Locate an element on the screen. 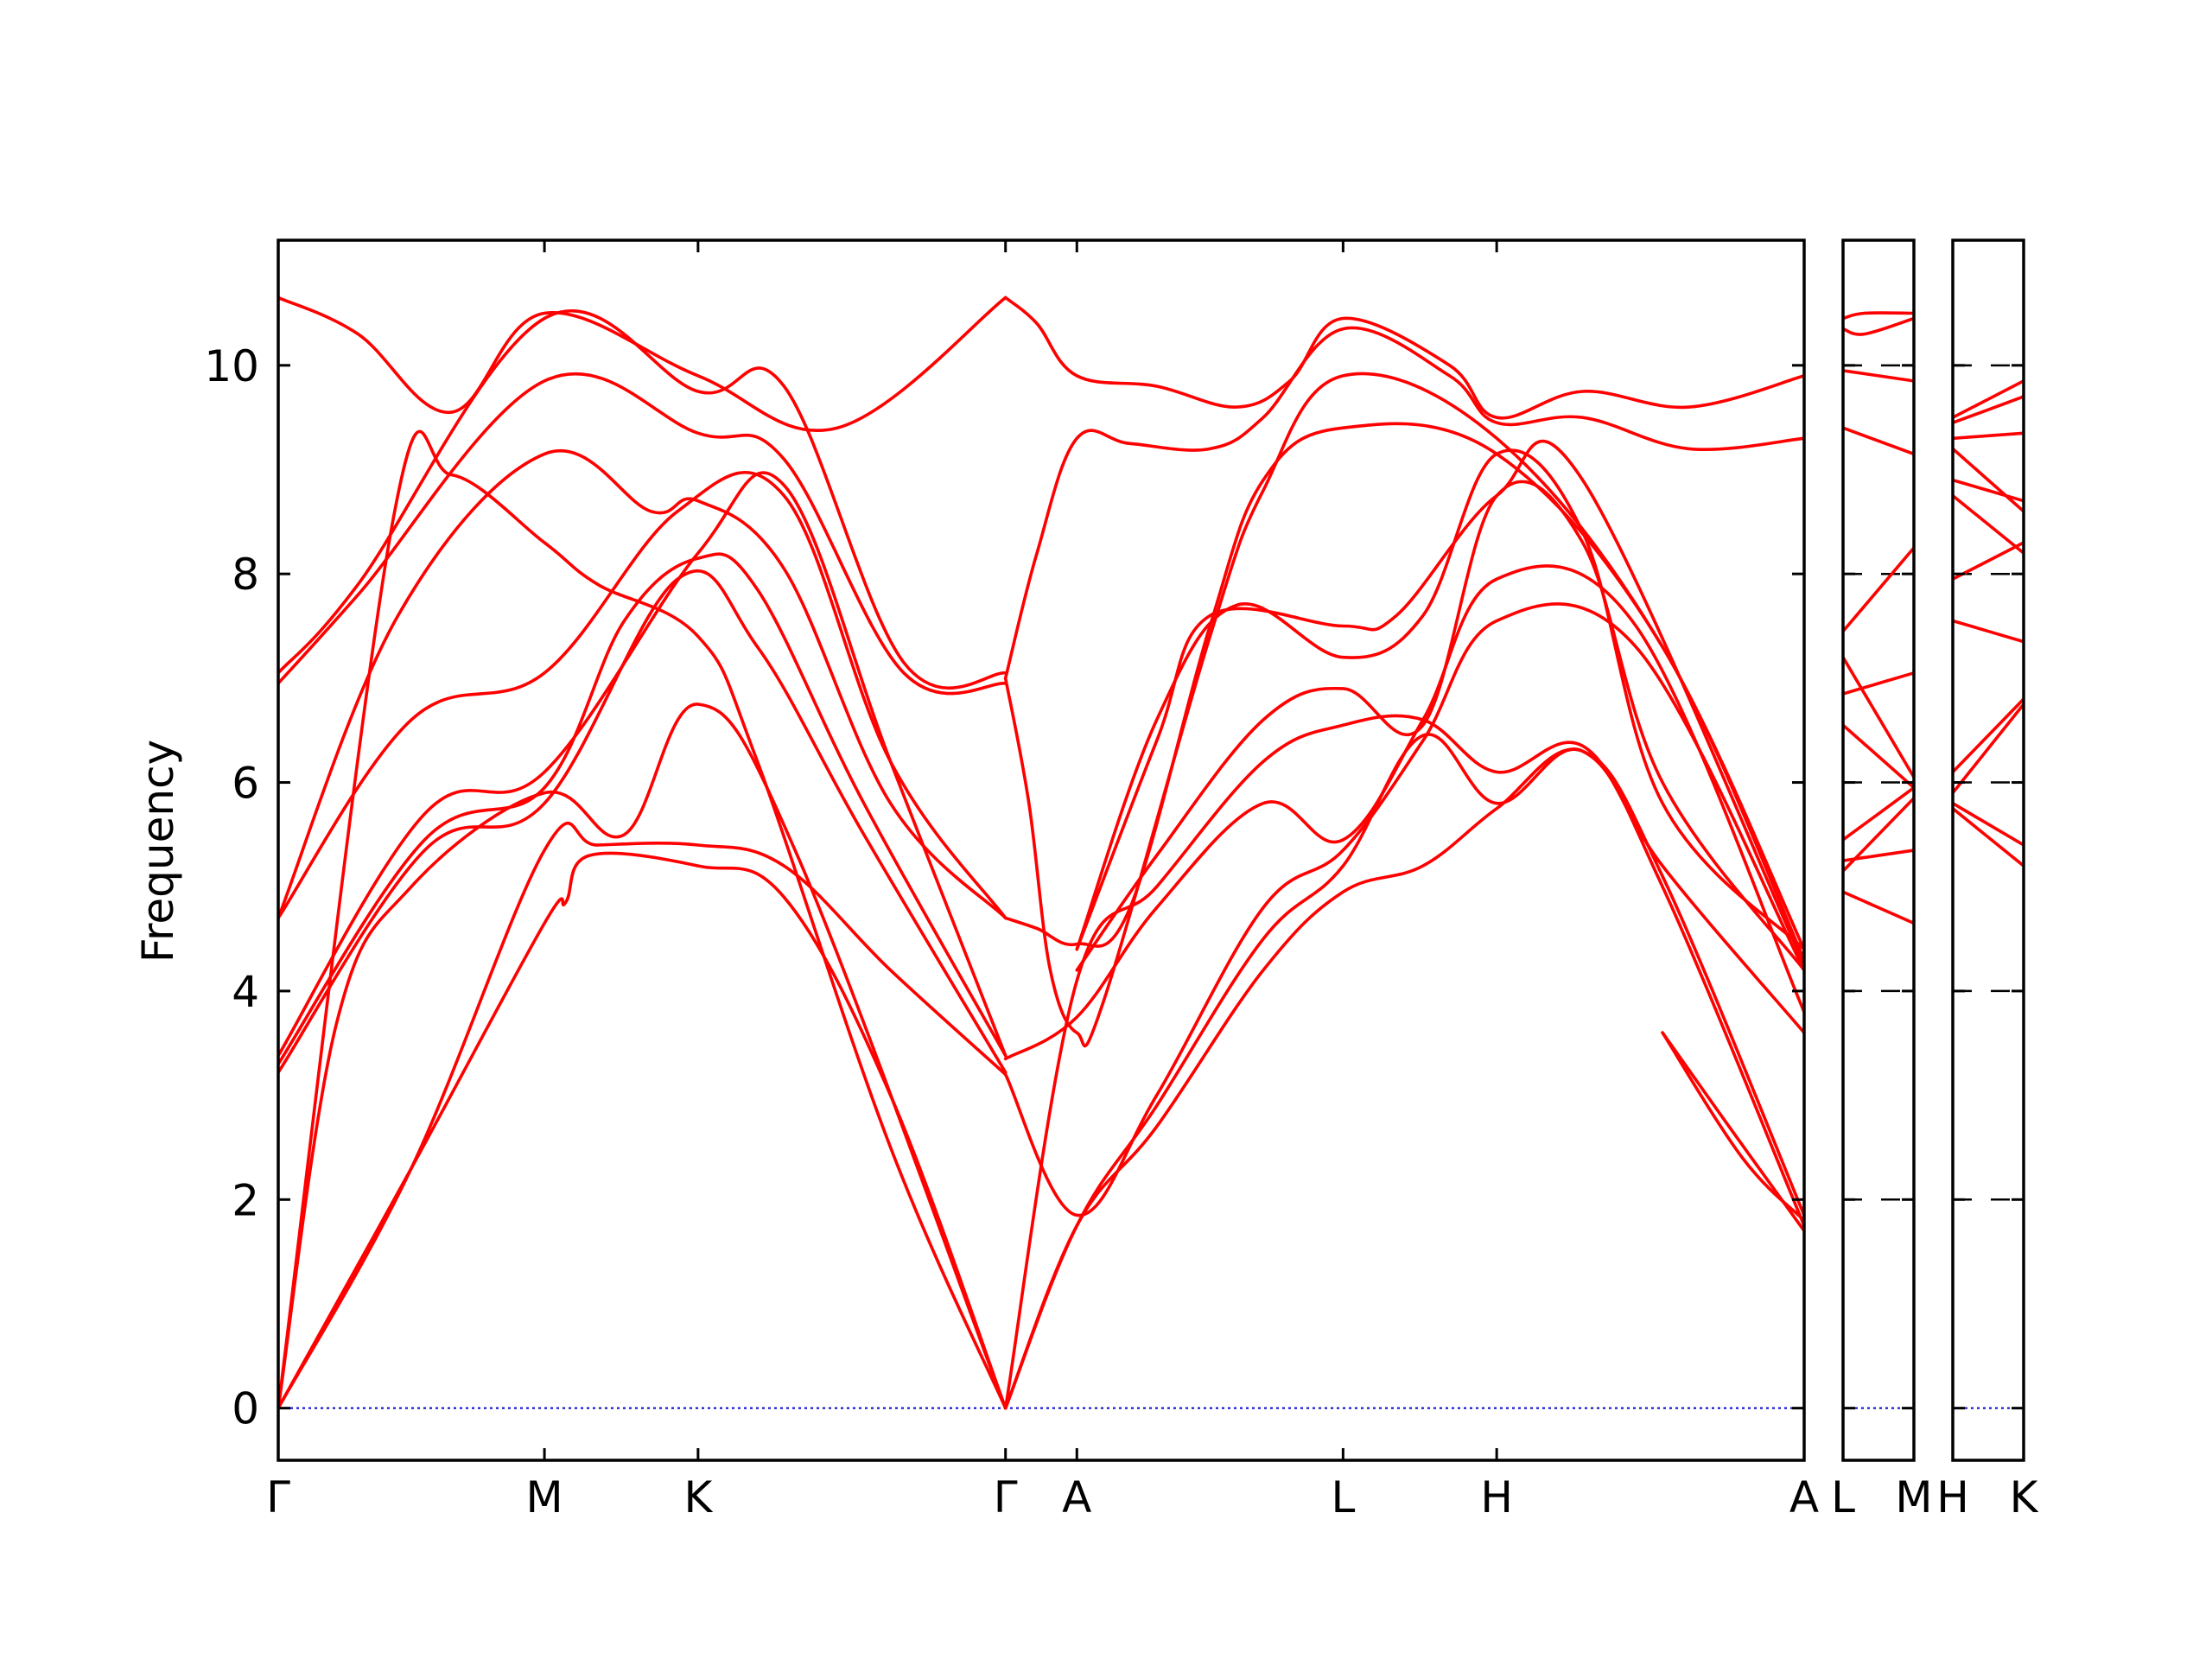 The height and width of the screenshot is (1659, 2212). bands-LM is located at coordinates (1878, 618).